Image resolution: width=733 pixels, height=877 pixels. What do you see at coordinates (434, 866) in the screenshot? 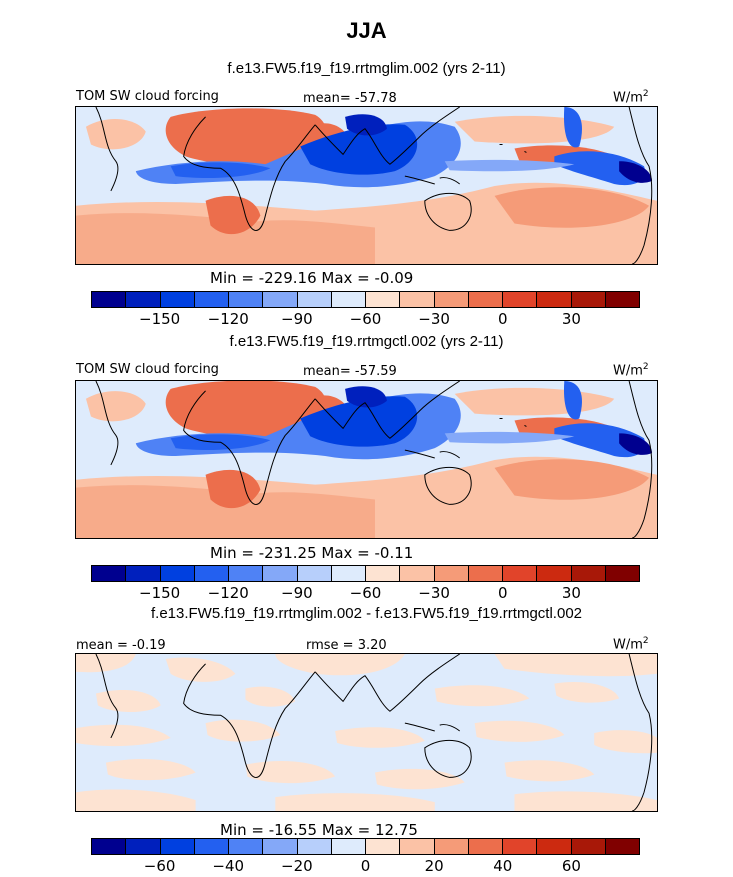
I see `panel-3-colorbar-tick-label: 20` at bounding box center [434, 866].